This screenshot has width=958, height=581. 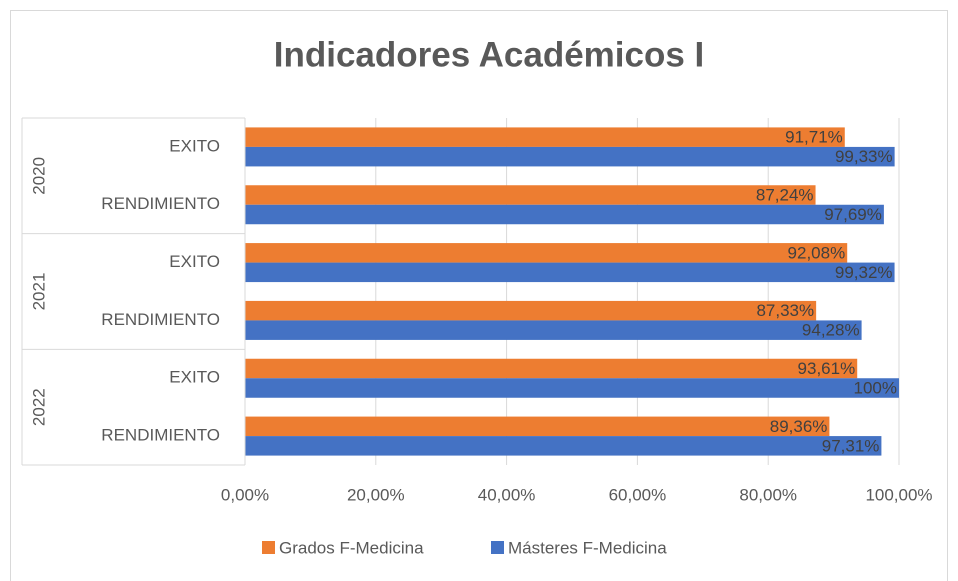 What do you see at coordinates (864, 156) in the screenshot?
I see `value-label: 99,33%` at bounding box center [864, 156].